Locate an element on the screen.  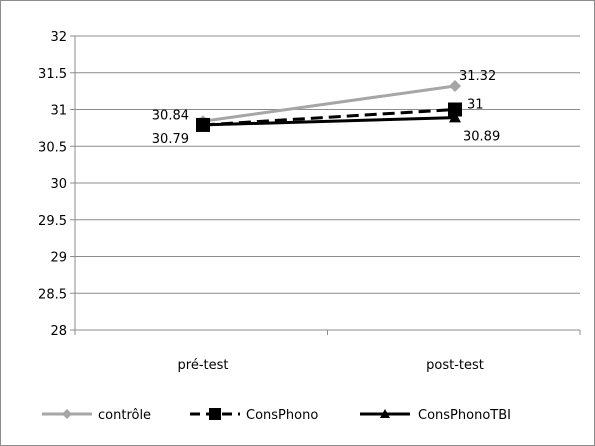
legend-label: ConsPhono is located at coordinates (282, 415).